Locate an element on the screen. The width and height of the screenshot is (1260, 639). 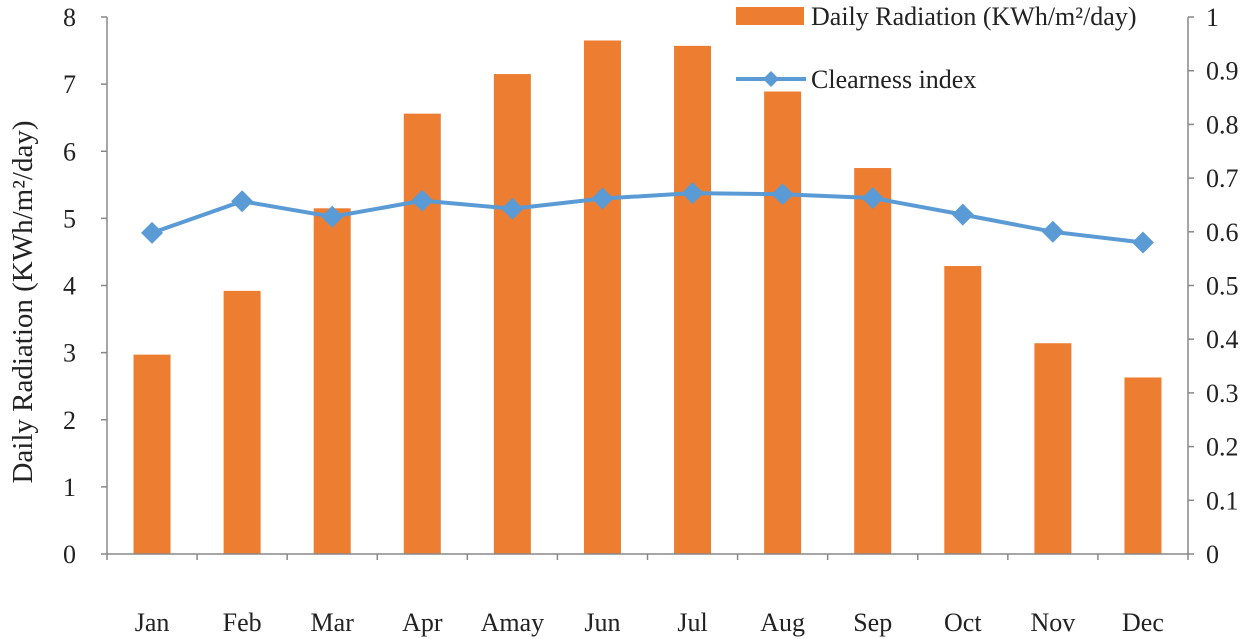
bar-jun is located at coordinates (602, 297).